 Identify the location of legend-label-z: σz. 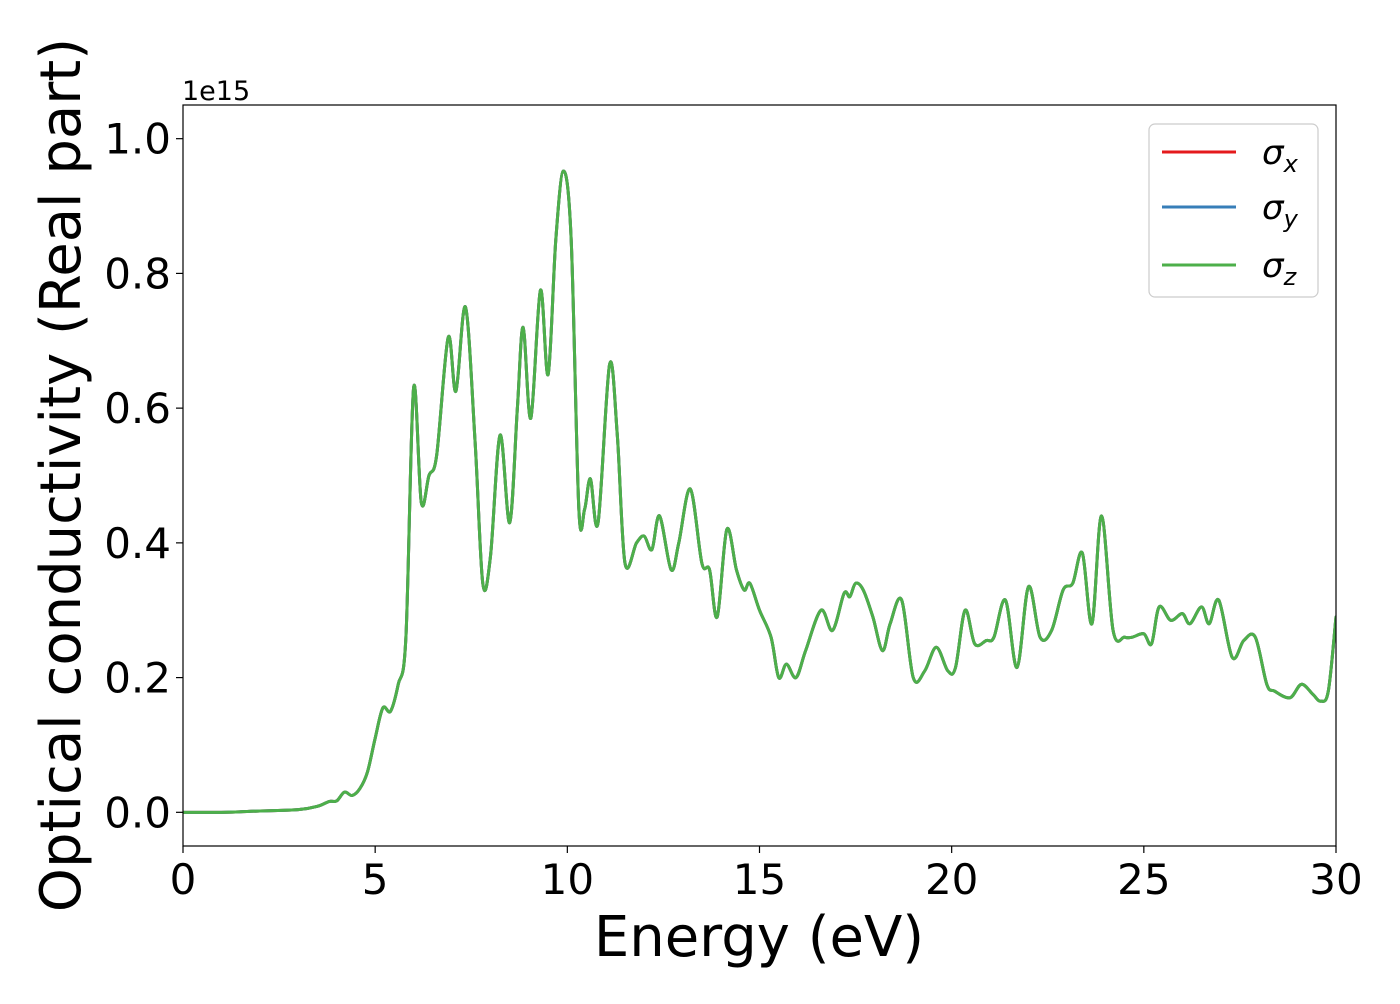
(1280, 268).